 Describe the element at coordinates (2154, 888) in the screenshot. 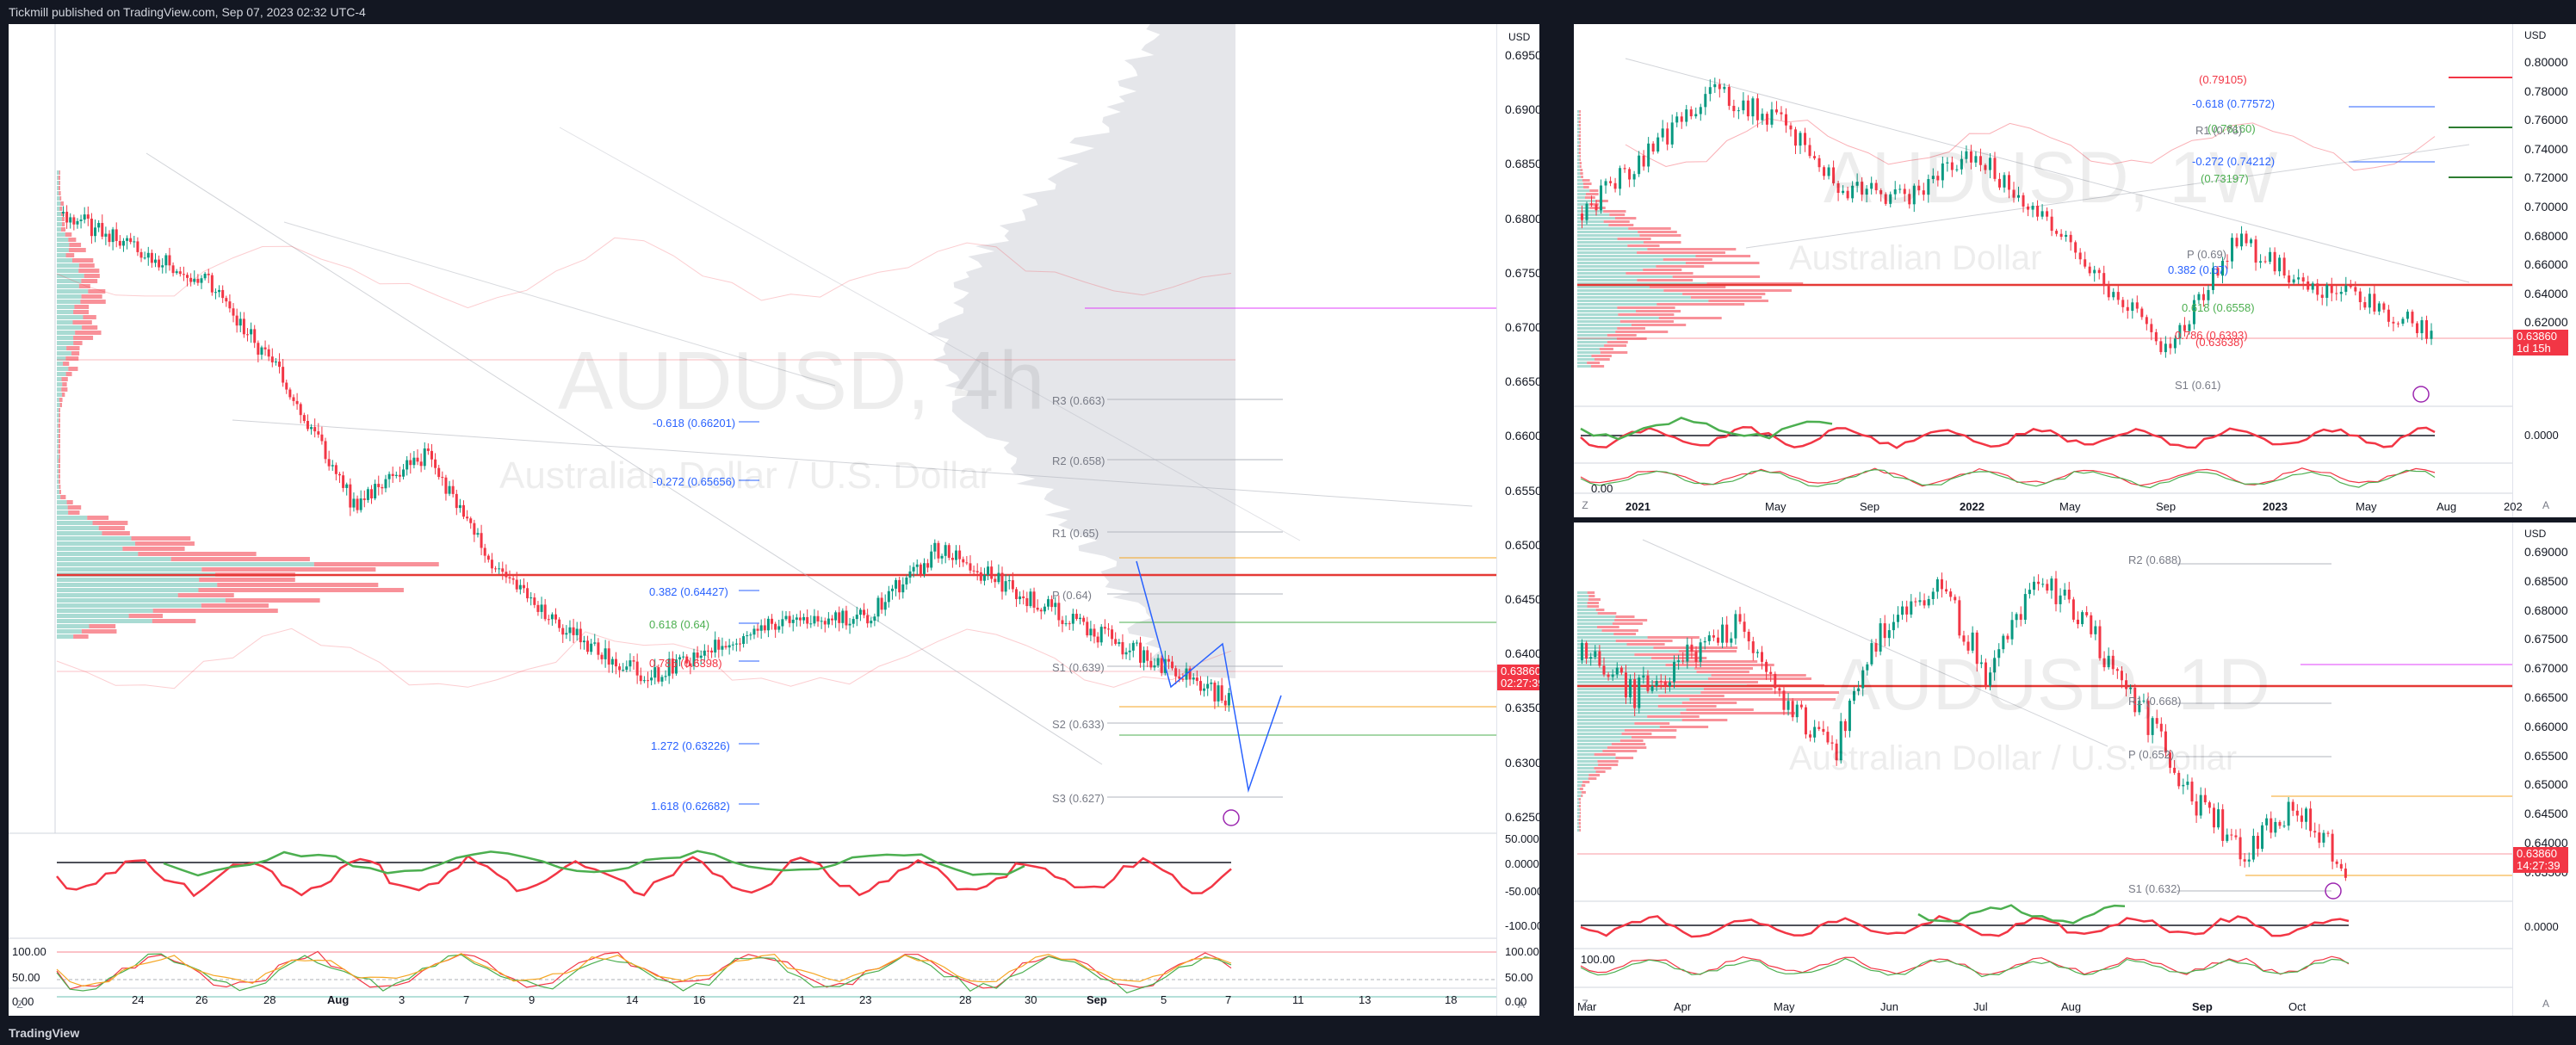

I see `pivot-label: S1 (0.632)` at that location.